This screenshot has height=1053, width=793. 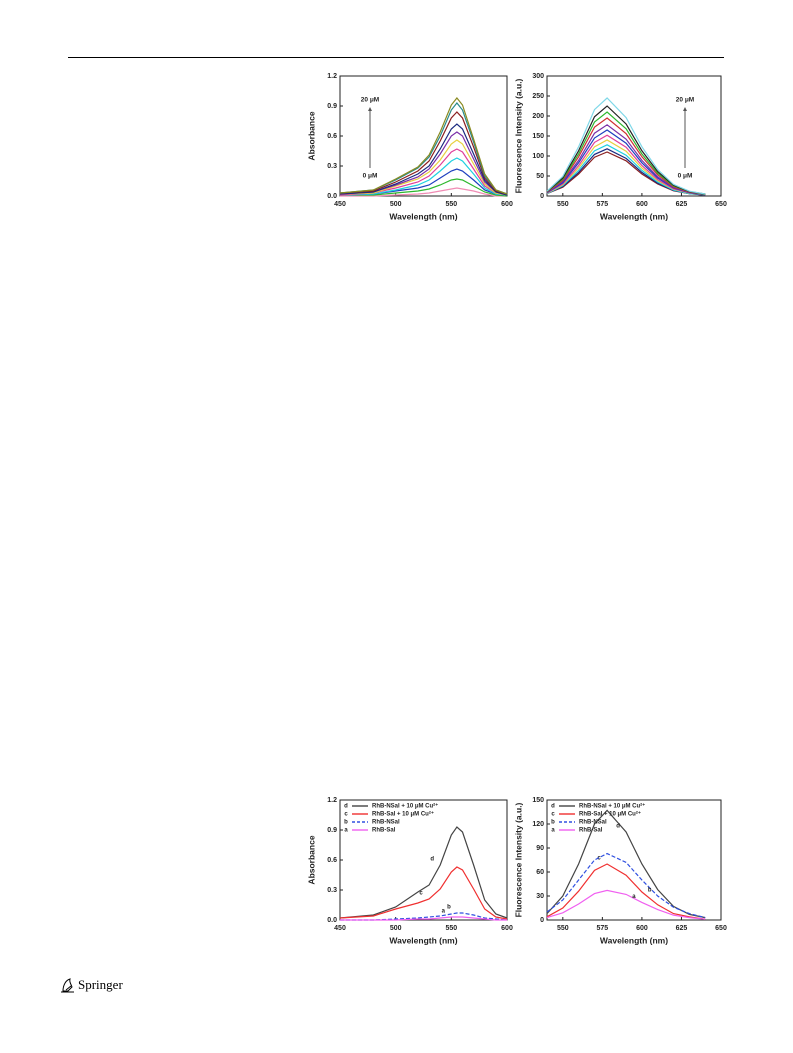 What do you see at coordinates (332, 106) in the screenshot?
I see `y-tick-label: 0.9` at bounding box center [332, 106].